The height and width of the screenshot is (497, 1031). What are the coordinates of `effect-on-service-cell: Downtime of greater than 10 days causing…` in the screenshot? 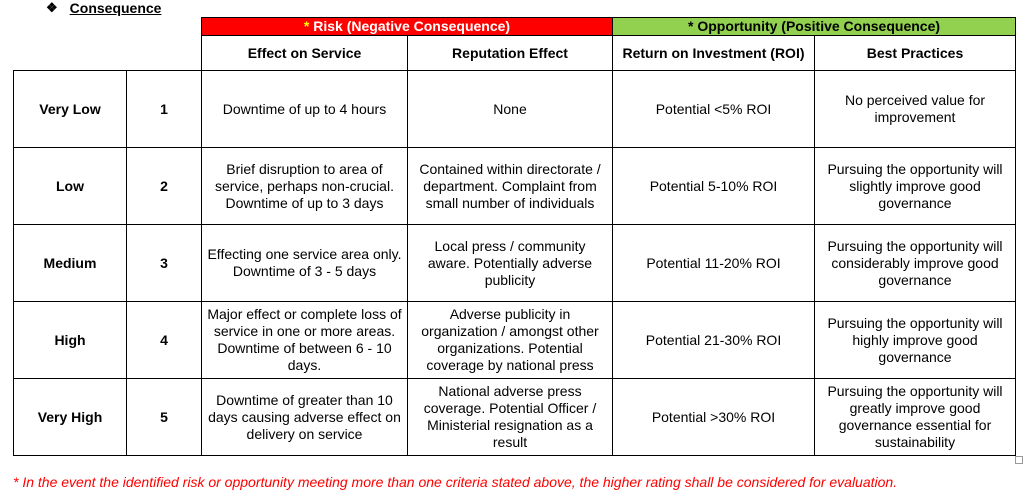 It's located at (304, 417).